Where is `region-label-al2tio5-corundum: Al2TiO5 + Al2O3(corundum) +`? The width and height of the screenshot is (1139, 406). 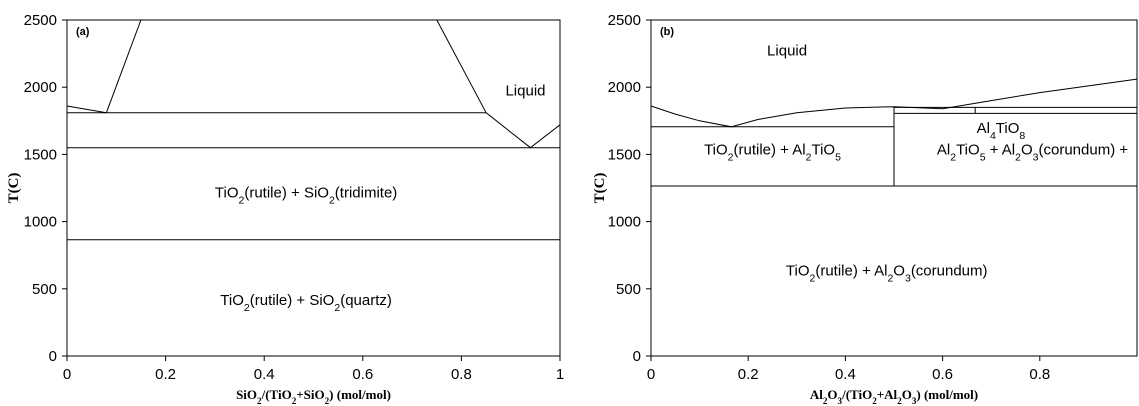 region-label-al2tio5-corundum: Al2TiO5 + Al2O3(corundum) + is located at coordinates (1032, 152).